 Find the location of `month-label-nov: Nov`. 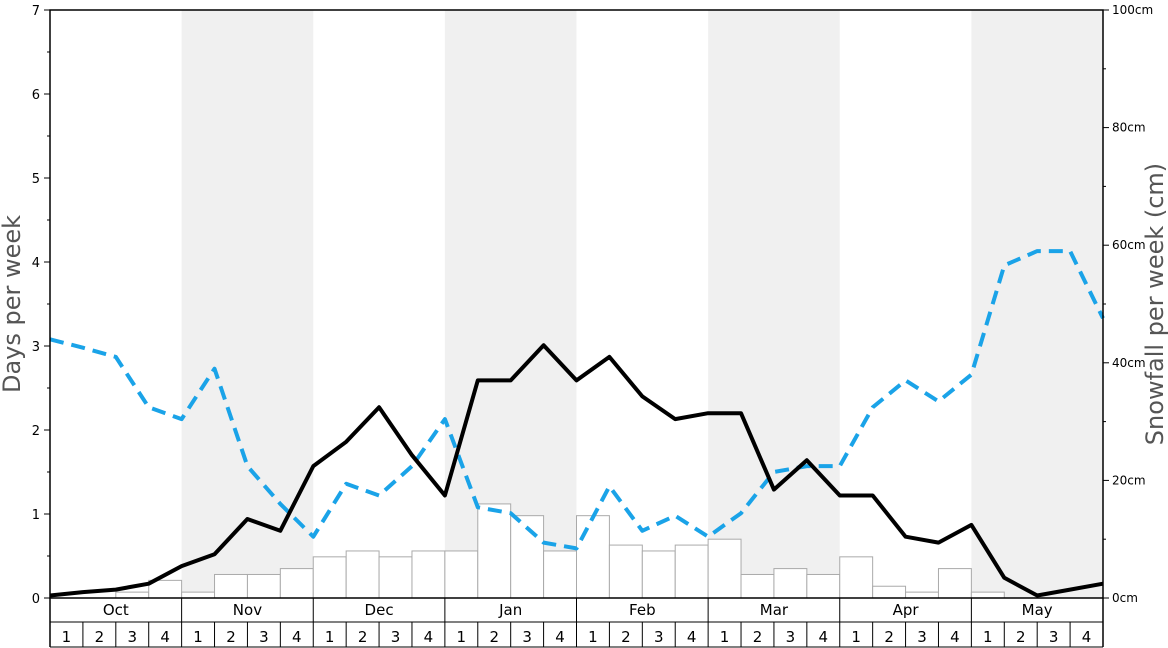

month-label-nov: Nov is located at coordinates (247, 610).